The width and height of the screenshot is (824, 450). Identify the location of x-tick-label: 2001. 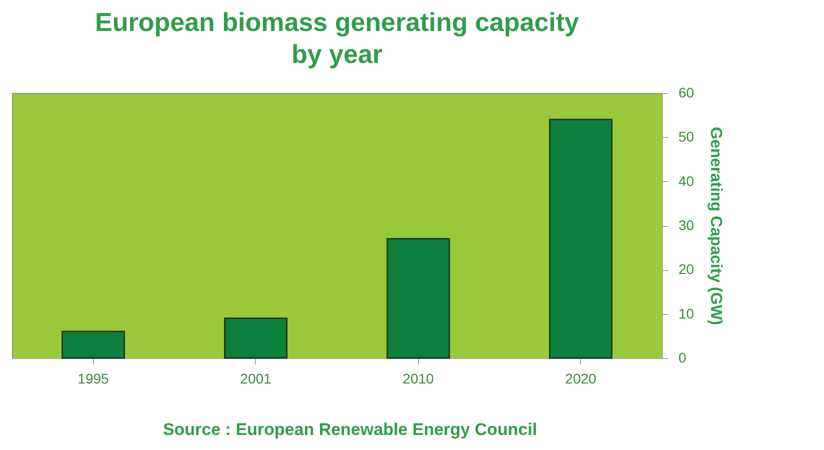
(256, 378).